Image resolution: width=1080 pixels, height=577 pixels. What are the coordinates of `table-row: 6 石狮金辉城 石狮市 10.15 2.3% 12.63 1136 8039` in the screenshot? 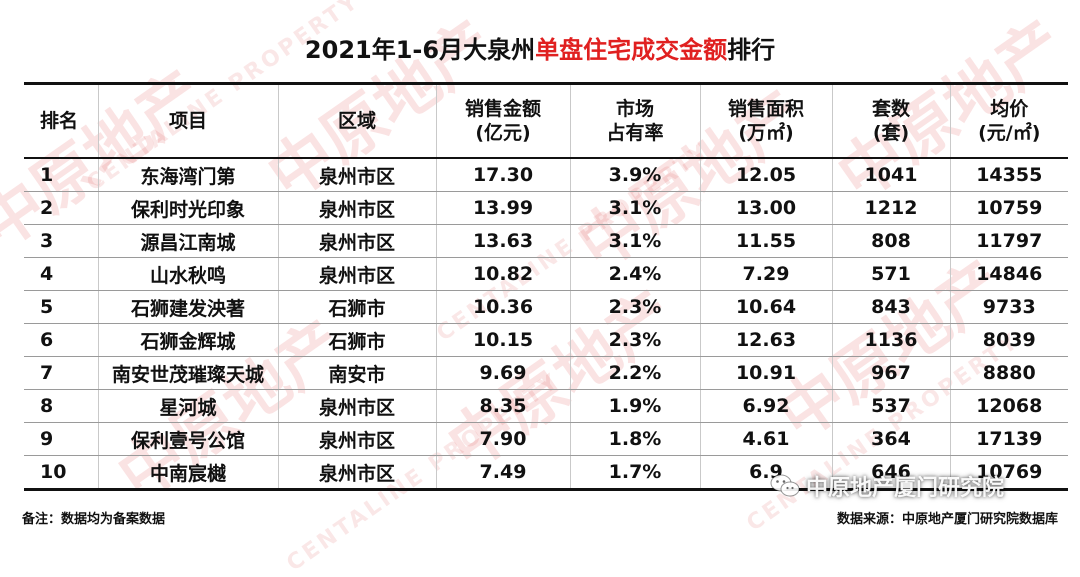 It's located at (546, 340).